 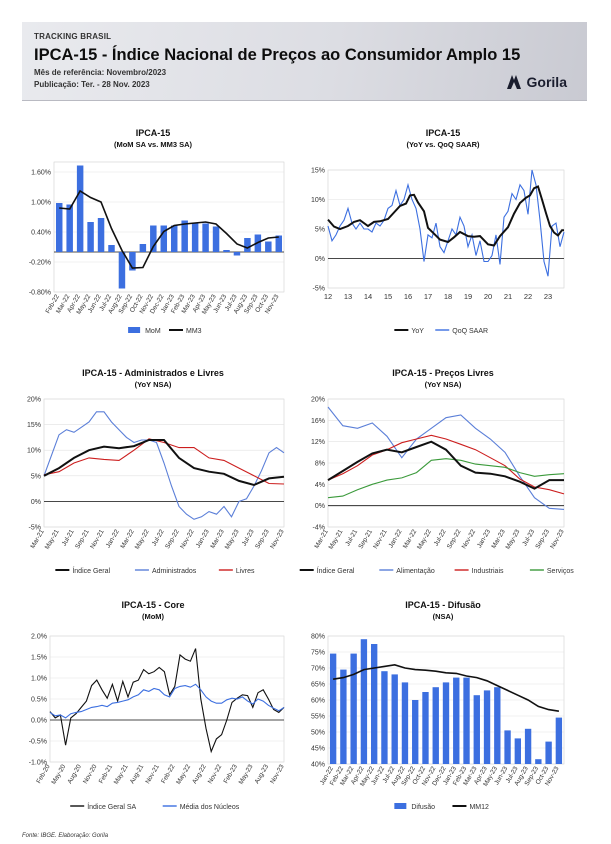 I want to click on x-tick-label: 19, so click(x=468, y=296).